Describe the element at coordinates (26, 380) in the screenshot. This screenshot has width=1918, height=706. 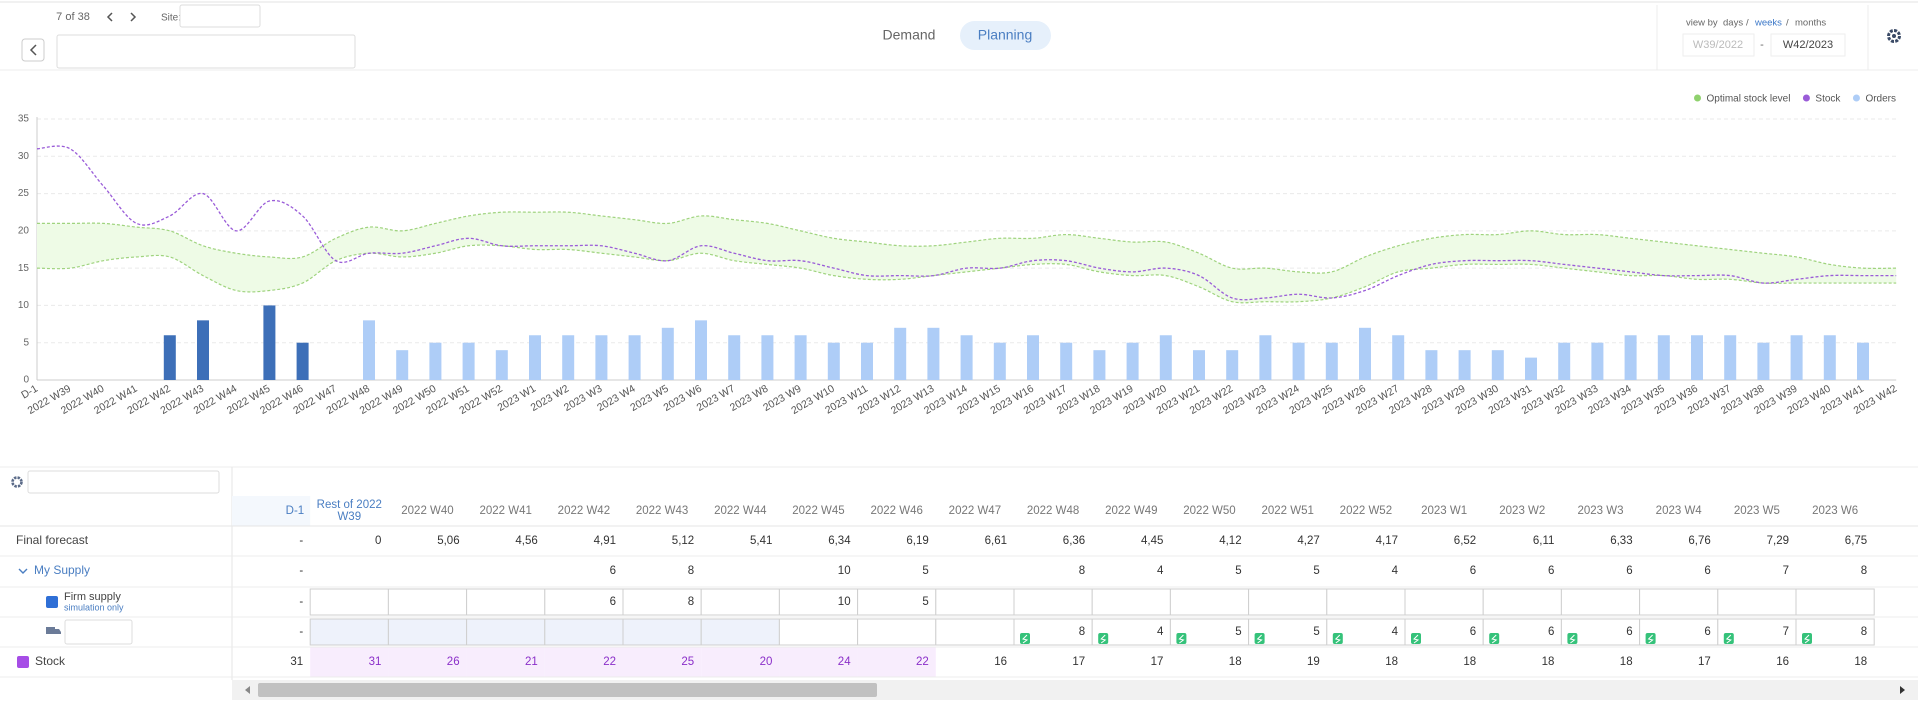
I see `y-tick-label: 0` at that location.